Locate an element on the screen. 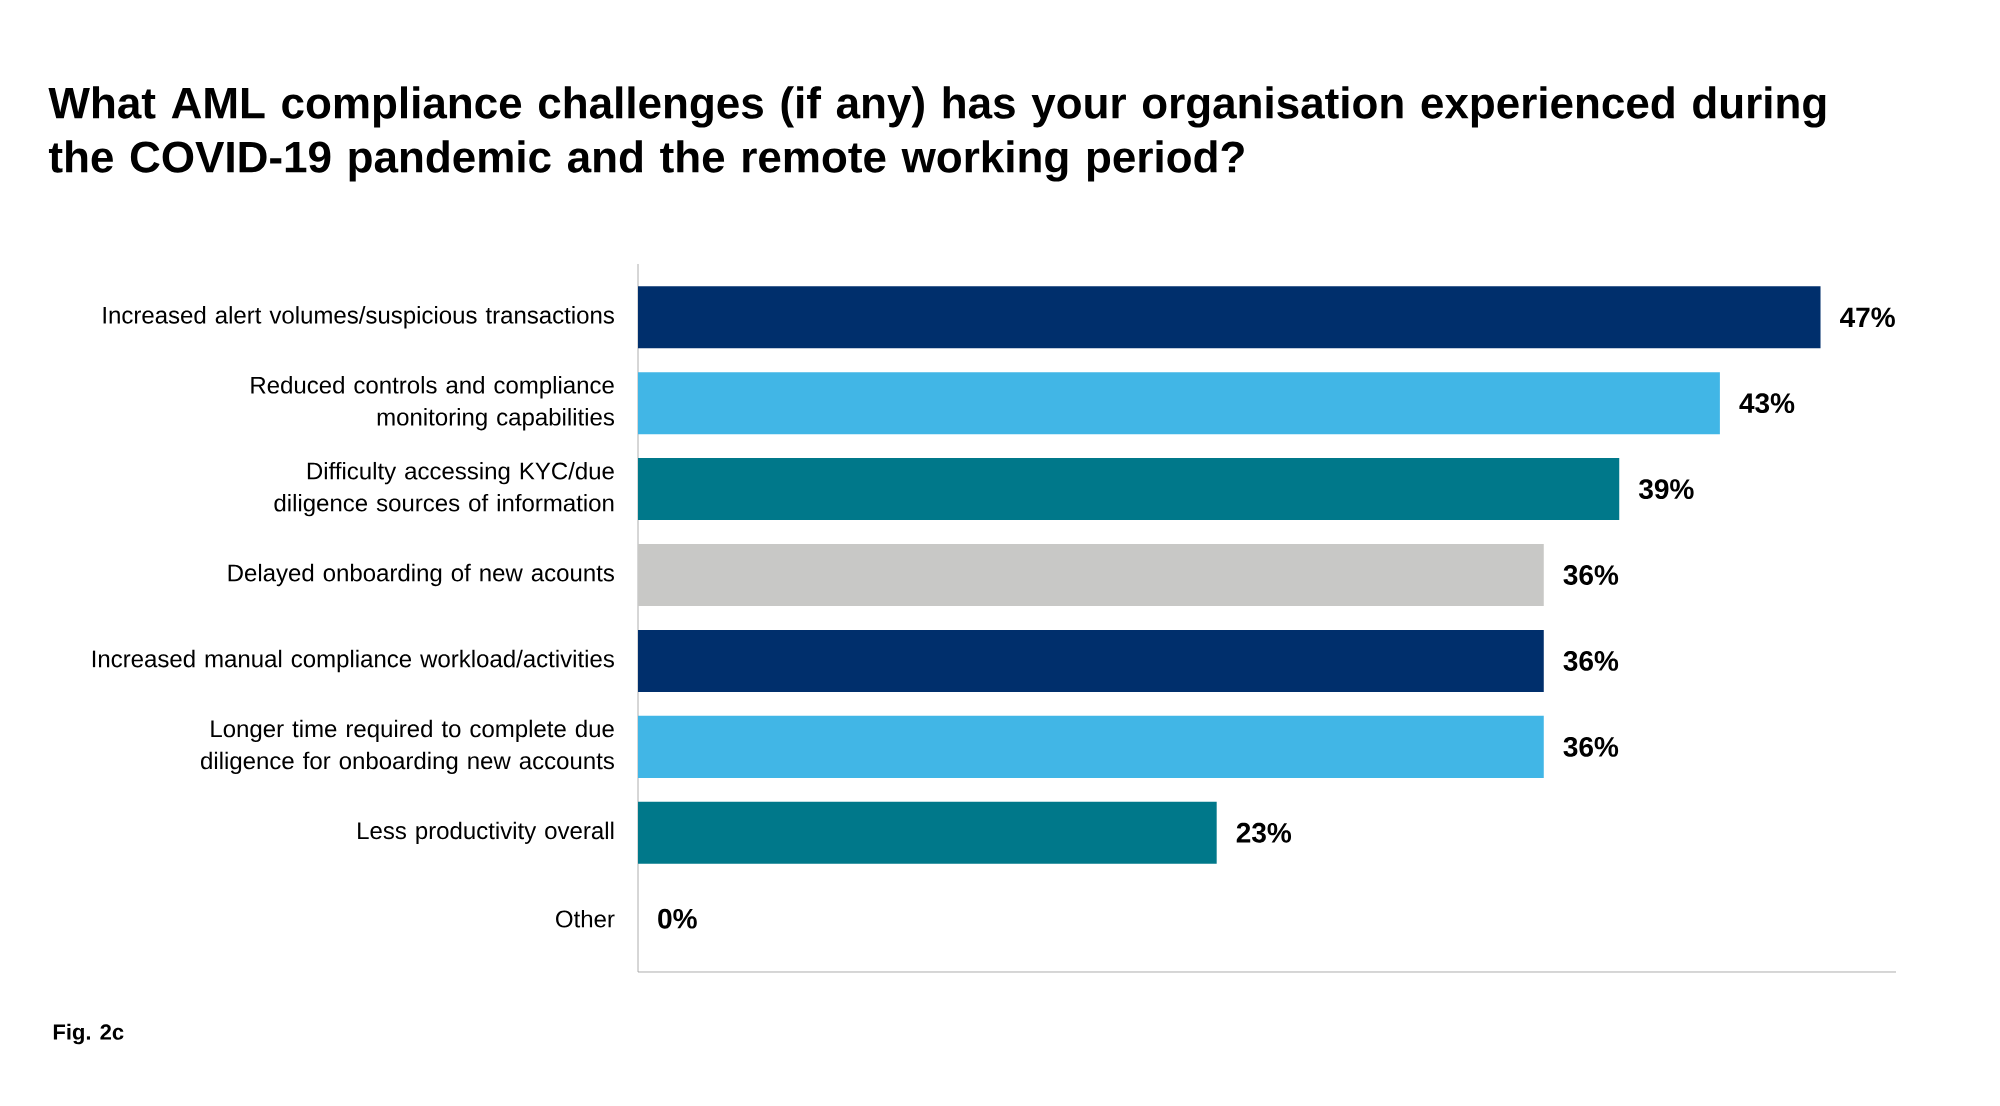  y-tick-label: Delayed onboarding of new acounts is located at coordinates (421, 575).